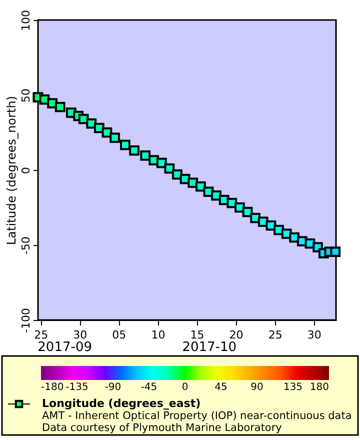  What do you see at coordinates (162, 428) in the screenshot?
I see `text: Data courtesy of Plymouth Marine Laboratory` at bounding box center [162, 428].